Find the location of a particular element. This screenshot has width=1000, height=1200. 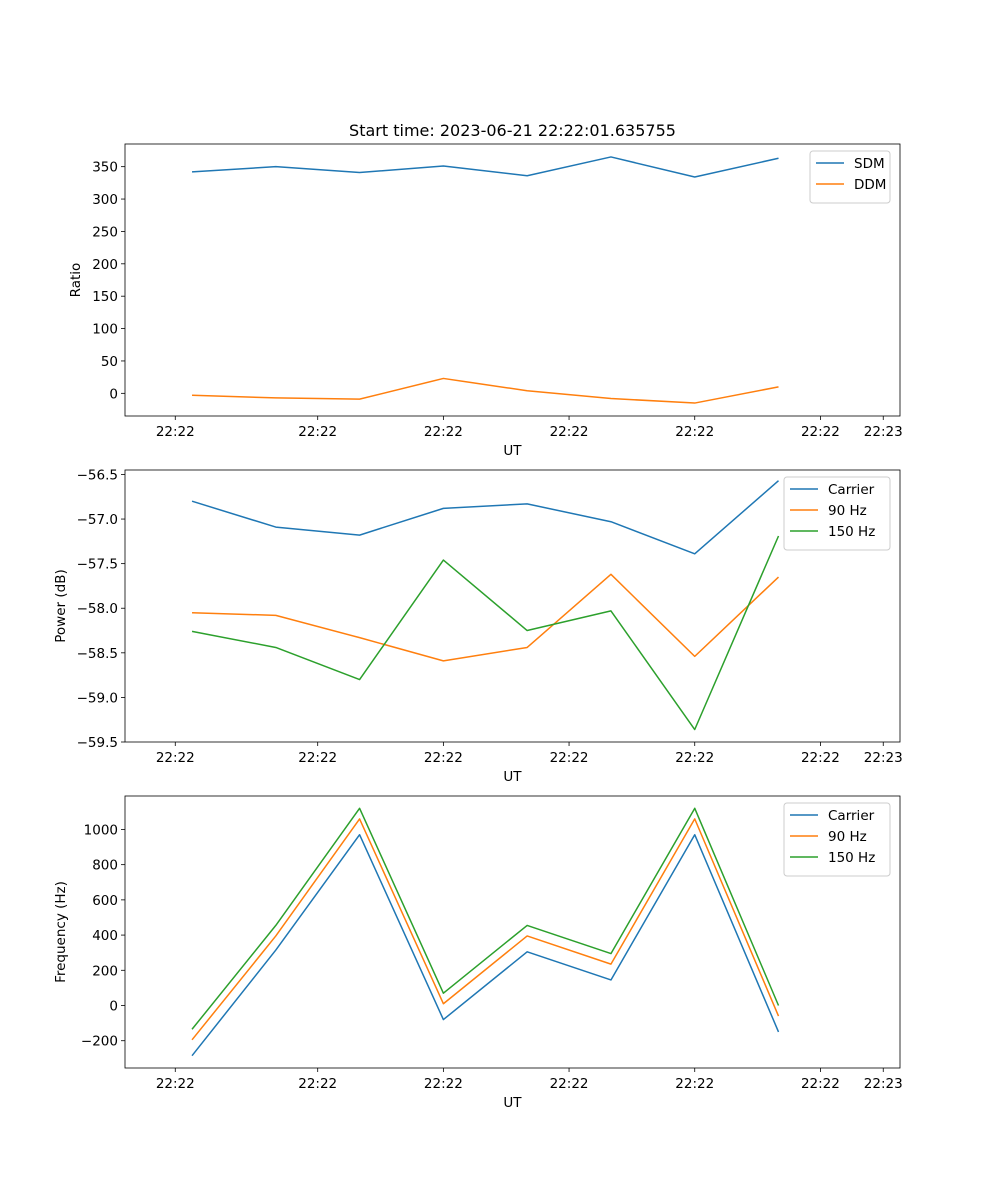

x-tick-label-3-6: 22:22 is located at coordinates (820, 1084).